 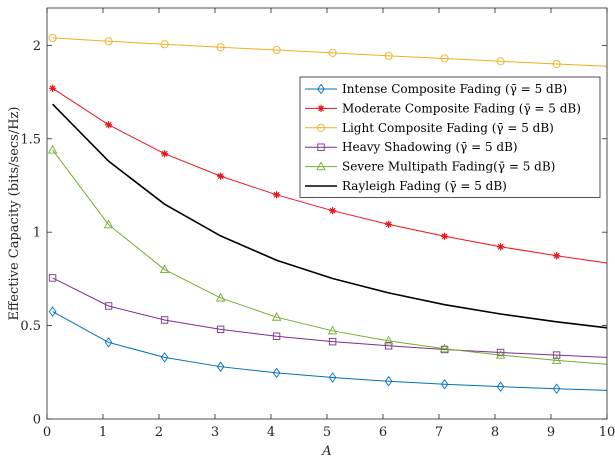 I want to click on legend-label: Severe Multipath Fading(γ̄ = 5 dB), so click(x=448, y=167).